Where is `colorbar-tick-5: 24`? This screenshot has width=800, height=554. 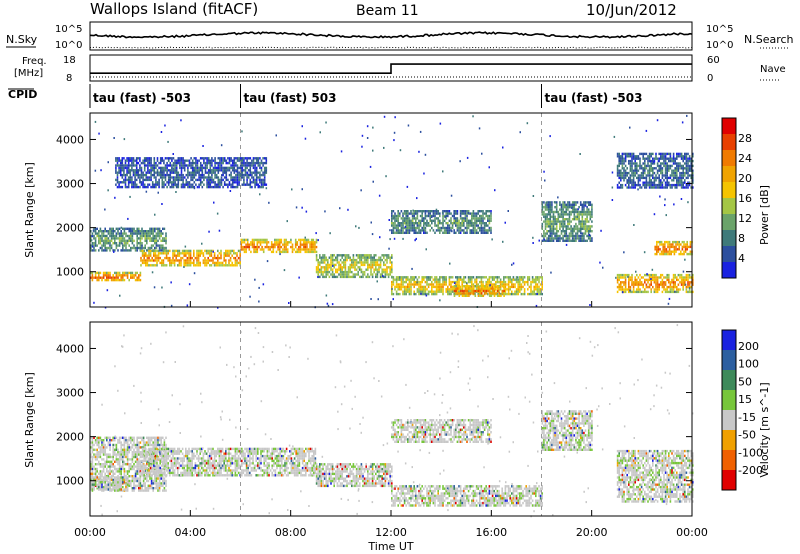 colorbar-tick-5: 24 is located at coordinates (745, 158).